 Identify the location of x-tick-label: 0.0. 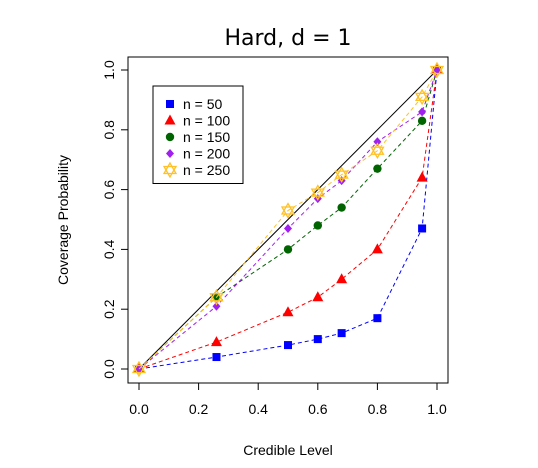
(139, 409).